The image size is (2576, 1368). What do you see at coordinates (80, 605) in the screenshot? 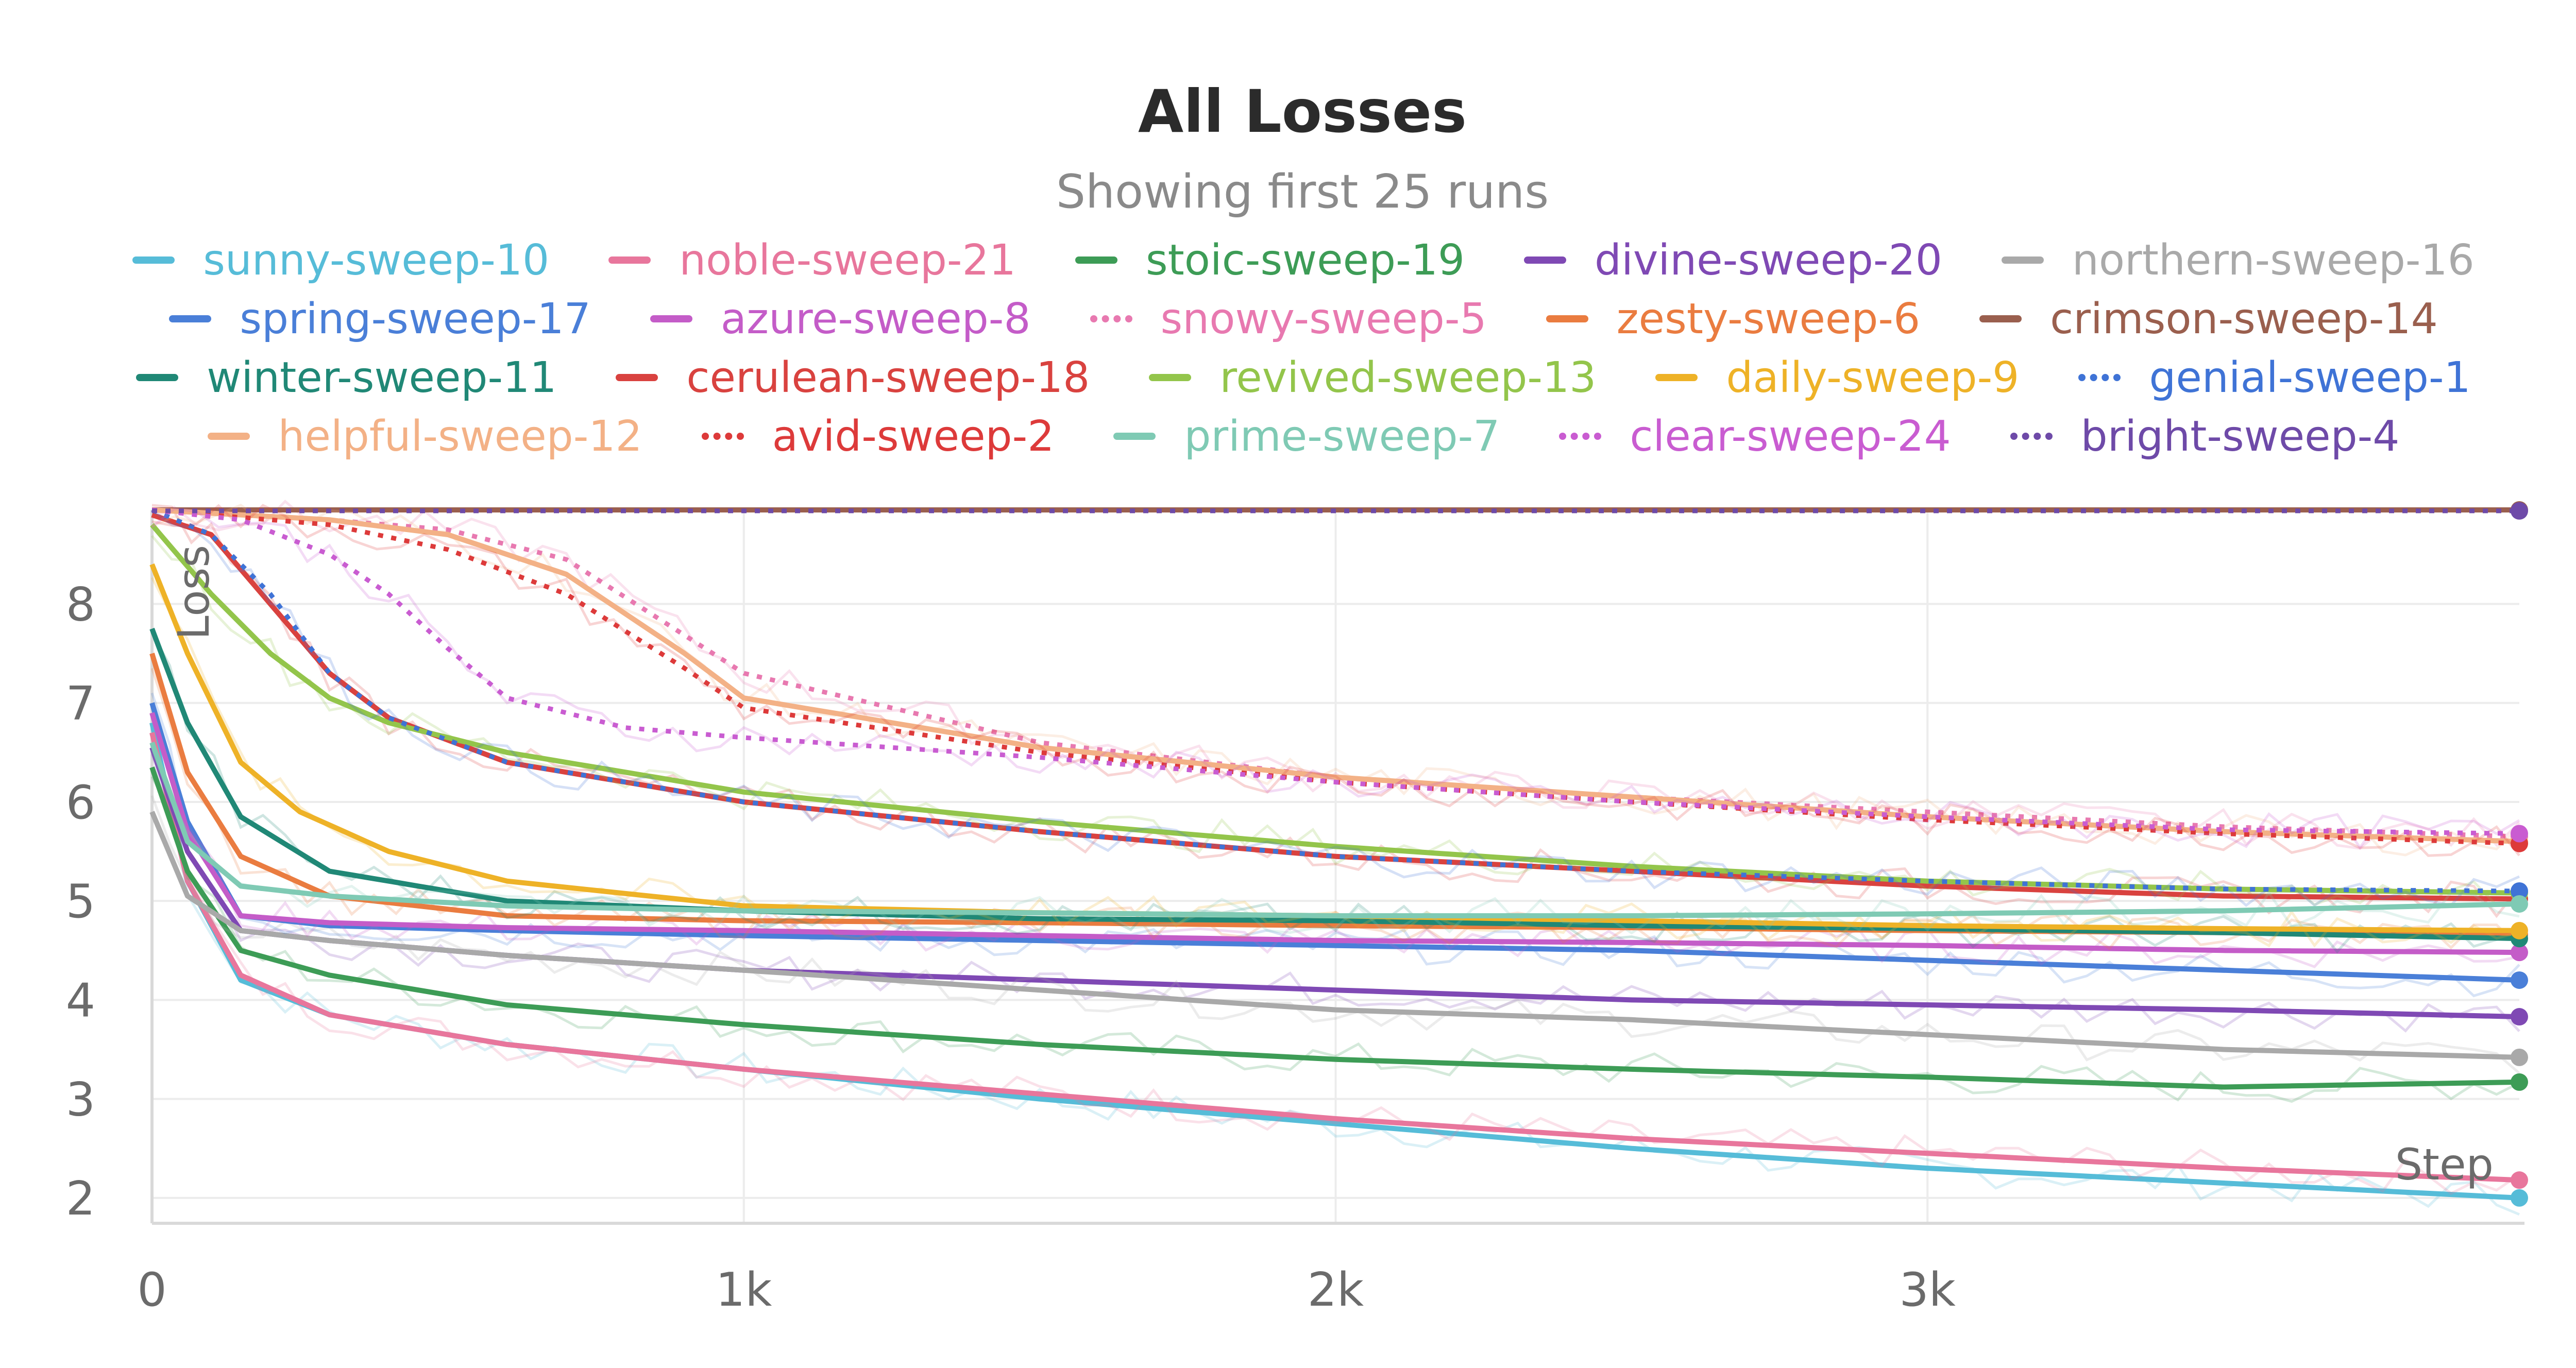
I see `y-tick-label: 8` at bounding box center [80, 605].